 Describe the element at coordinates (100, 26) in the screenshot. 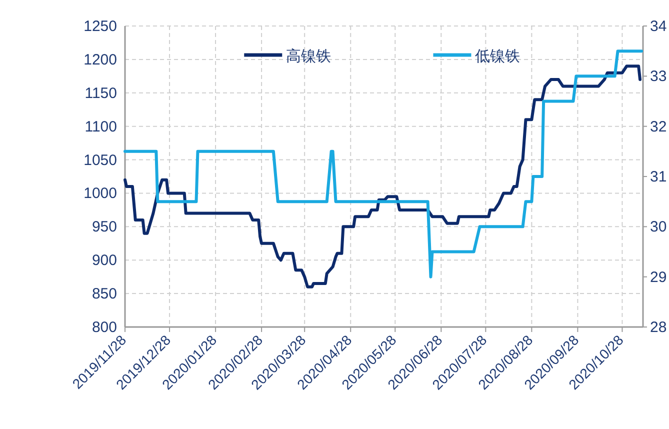

I see `y-tick-label: 1250` at that location.